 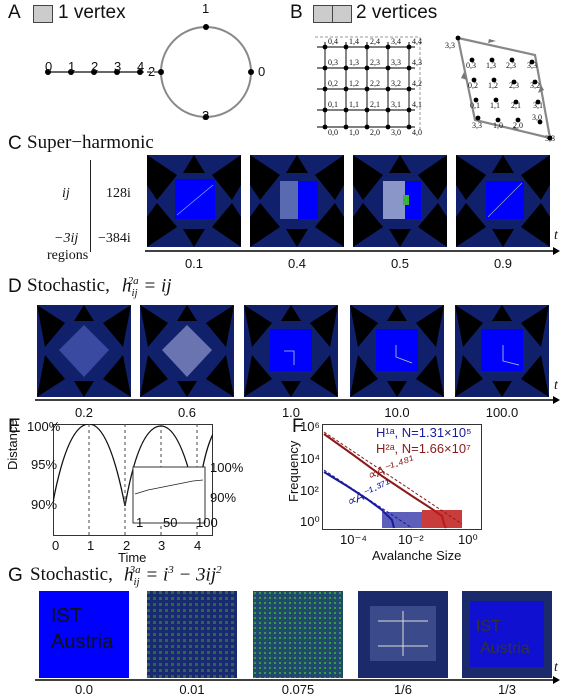 What do you see at coordinates (207, 522) in the screenshot?
I see `e-inset-xtick: 100` at bounding box center [207, 522].